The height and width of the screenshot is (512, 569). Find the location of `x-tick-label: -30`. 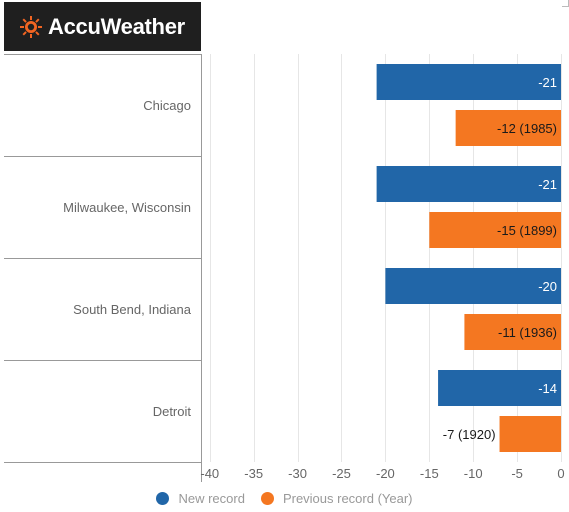

x-tick-label: -30 is located at coordinates (297, 473).